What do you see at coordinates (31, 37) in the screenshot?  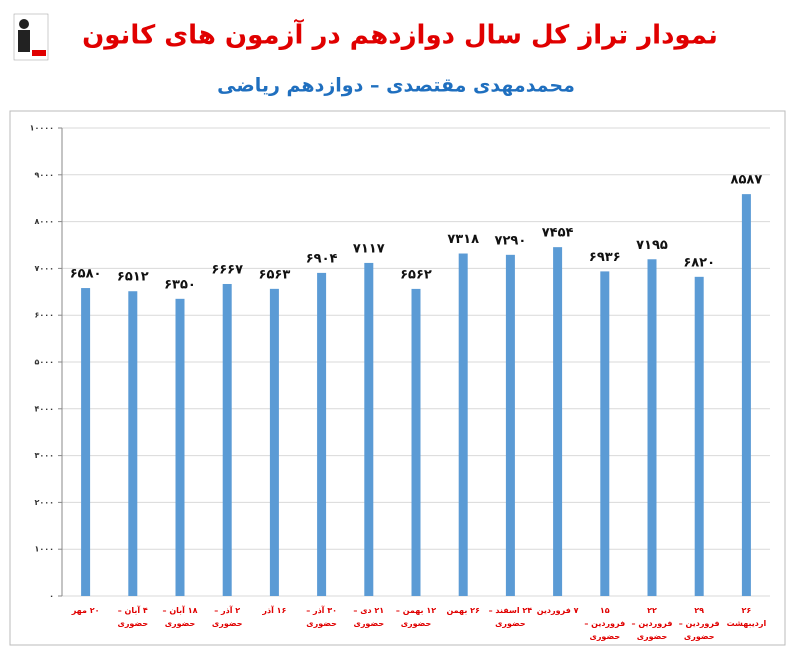 I see `logo` at bounding box center [31, 37].